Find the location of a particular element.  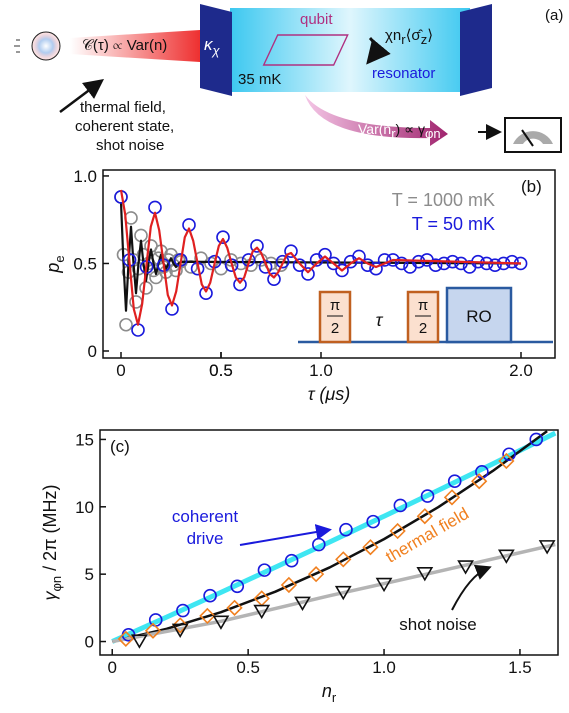

pulse is located at coordinates (335, 317).